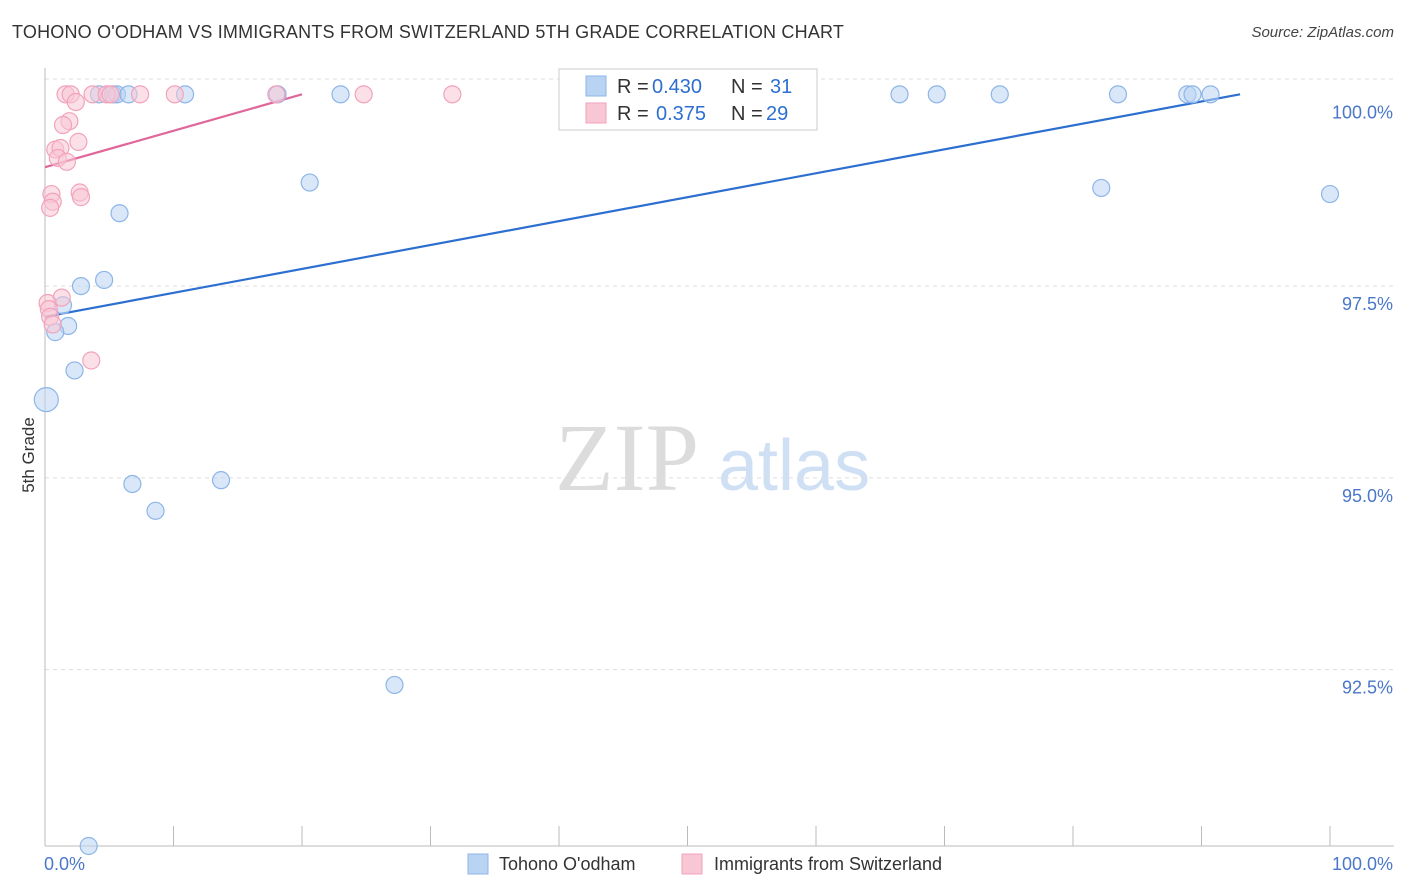  Describe the element at coordinates (633, 87) in the screenshot. I see `legend-r-label-1: R =` at that location.